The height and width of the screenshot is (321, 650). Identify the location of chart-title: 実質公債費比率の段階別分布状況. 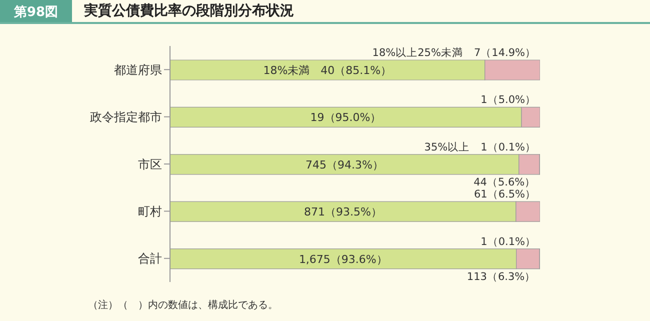
(189, 11).